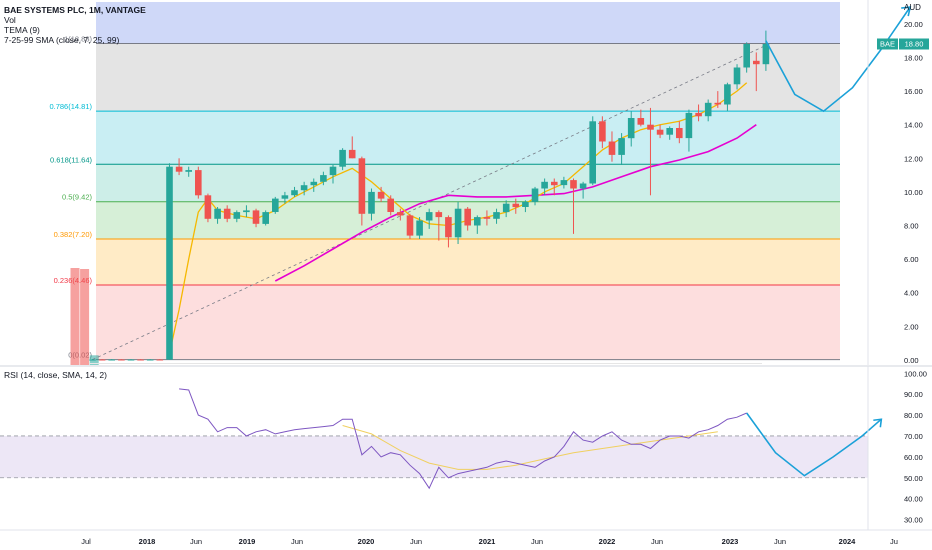  What do you see at coordinates (912, 7) in the screenshot?
I see `currency-label: AUD` at bounding box center [912, 7].